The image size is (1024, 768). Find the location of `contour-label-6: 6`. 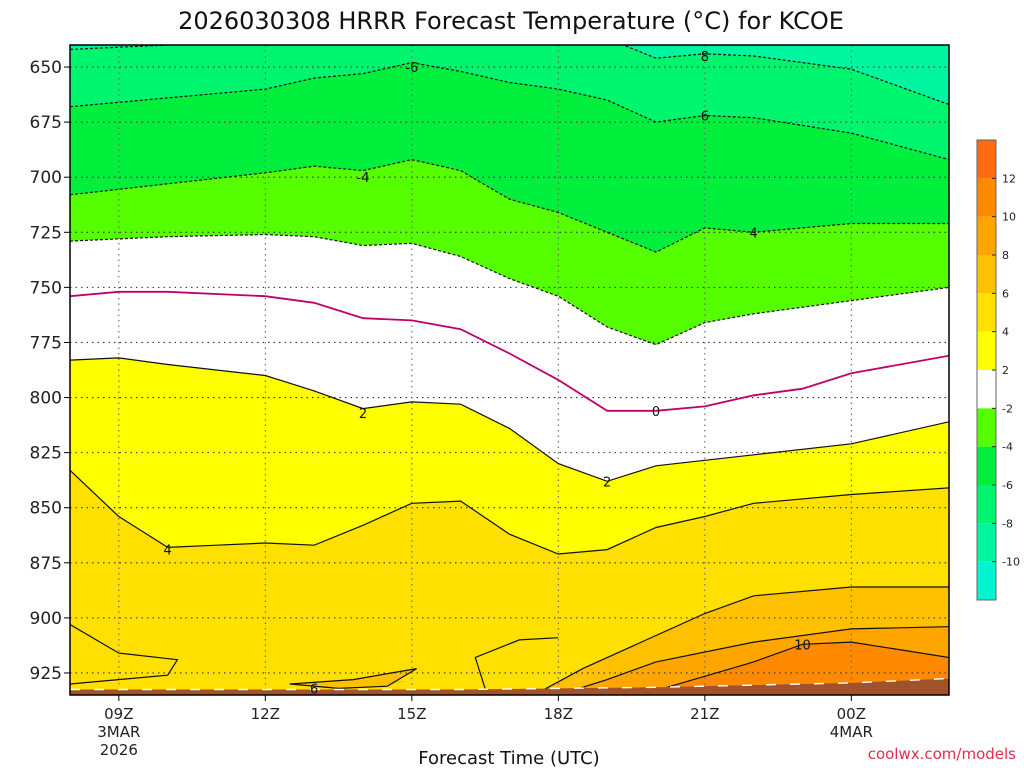

contour-label-6: 6 is located at coordinates (314, 689).